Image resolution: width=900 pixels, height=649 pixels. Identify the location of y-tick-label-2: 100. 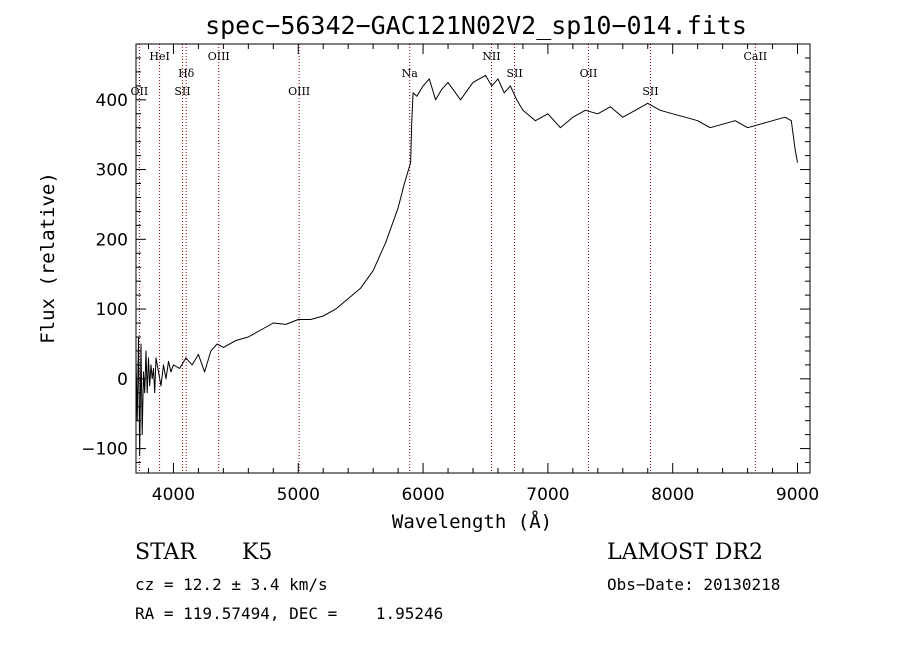
(112, 310).